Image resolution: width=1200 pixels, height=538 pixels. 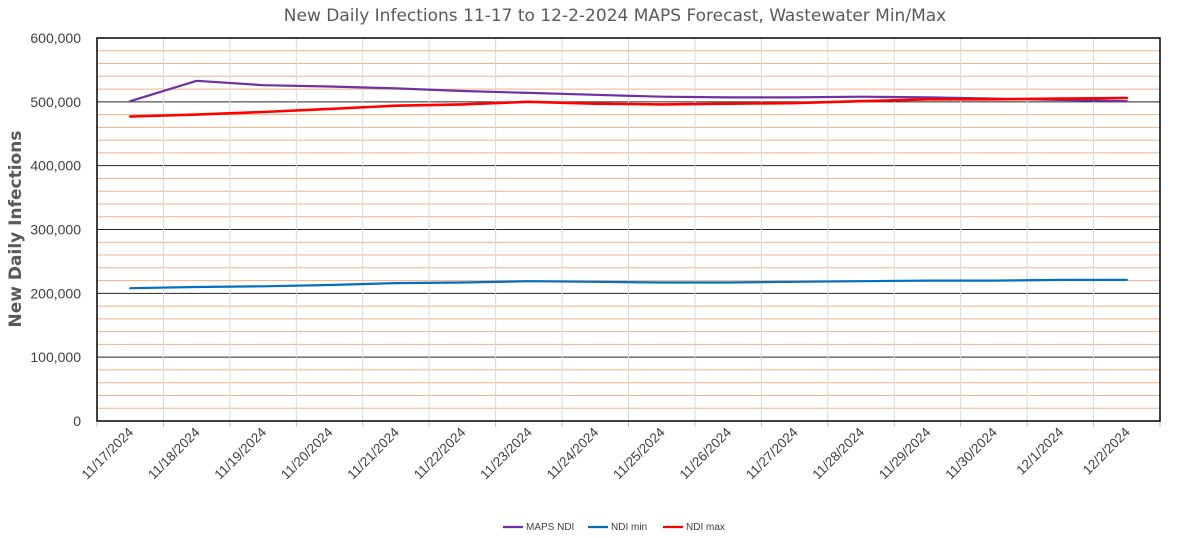 What do you see at coordinates (905, 453) in the screenshot?
I see `x-tick-label: 11/29/2024` at bounding box center [905, 453].